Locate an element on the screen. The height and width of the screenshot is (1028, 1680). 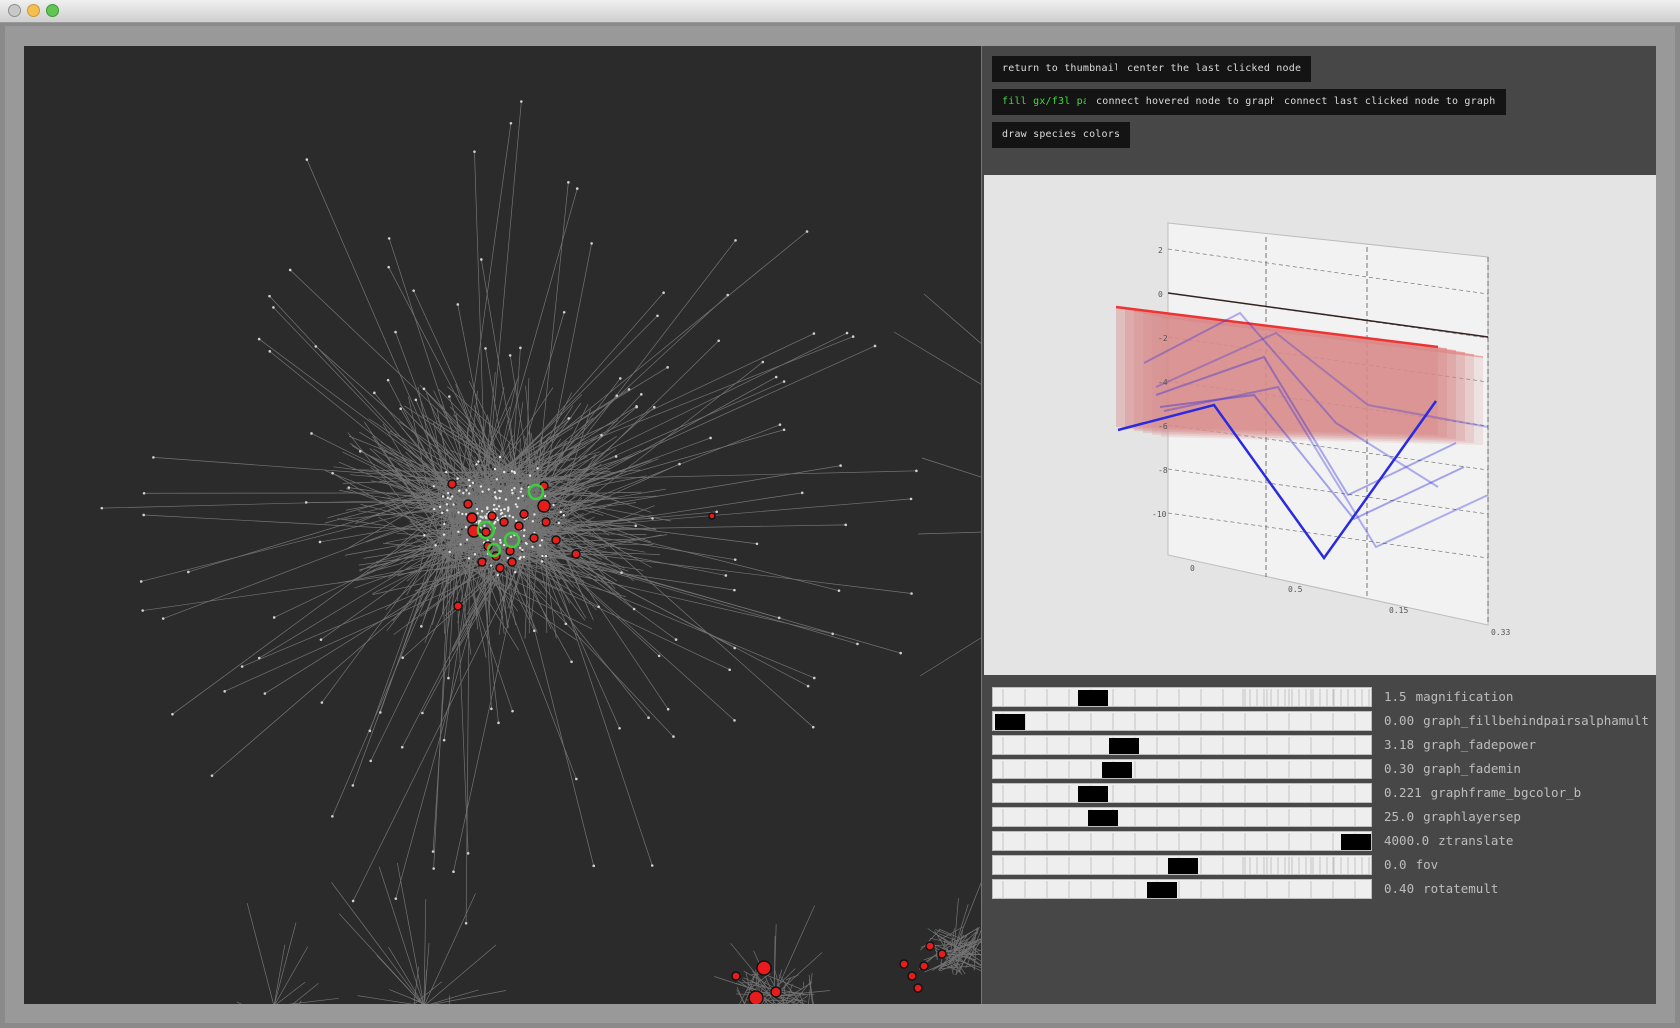
slider-graphframe-bgcolor-b: 0.221 graphframe_bgcolor_b is located at coordinates (1322, 793).